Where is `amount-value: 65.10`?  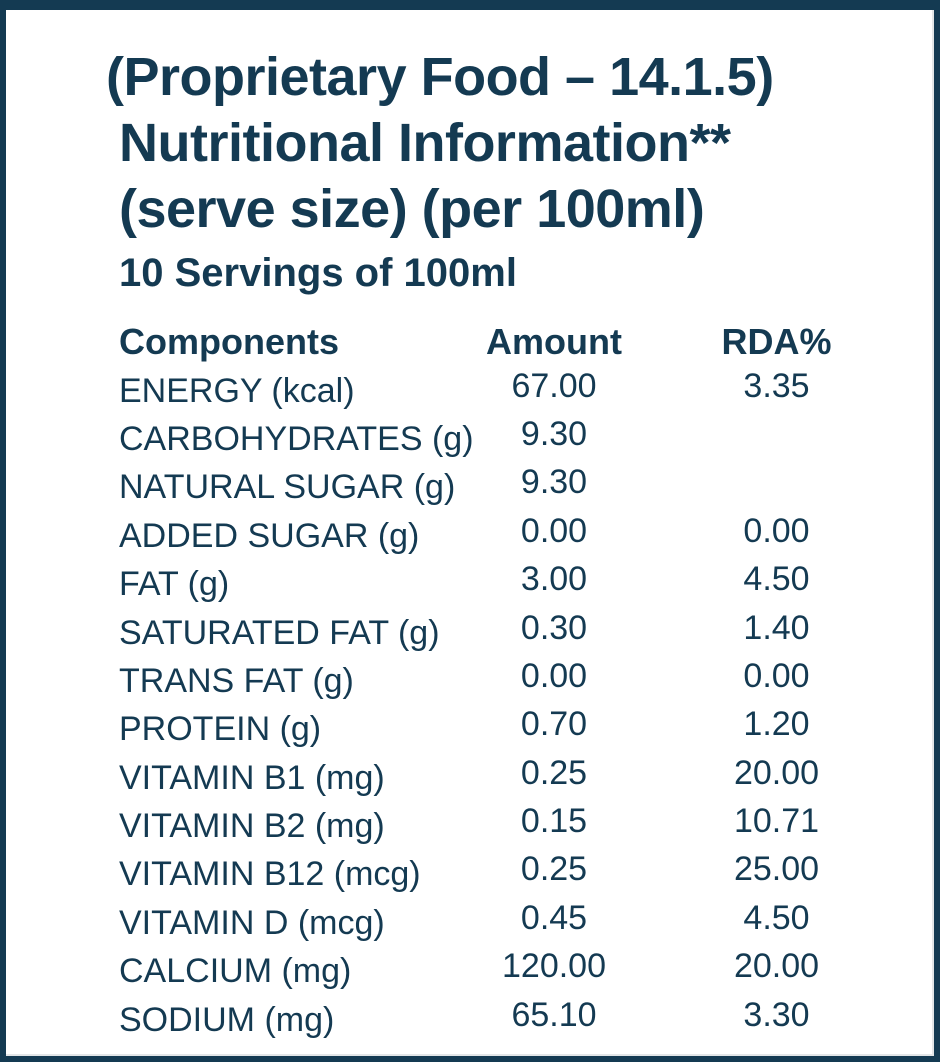
amount-value: 65.10 is located at coordinates (554, 1014).